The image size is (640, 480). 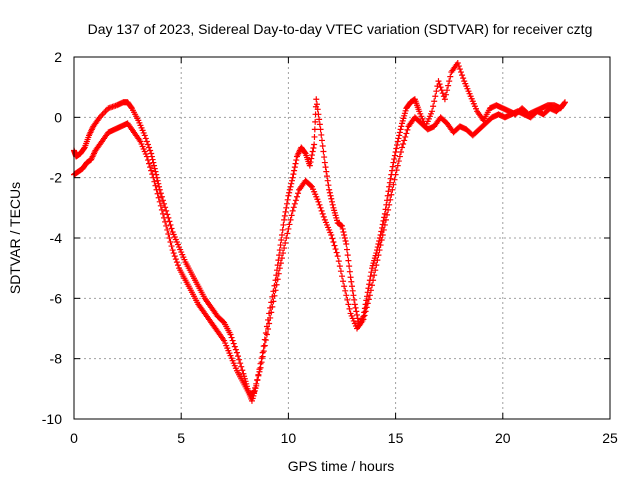 What do you see at coordinates (52, 419) in the screenshot?
I see `y-tick-label: -10` at bounding box center [52, 419].